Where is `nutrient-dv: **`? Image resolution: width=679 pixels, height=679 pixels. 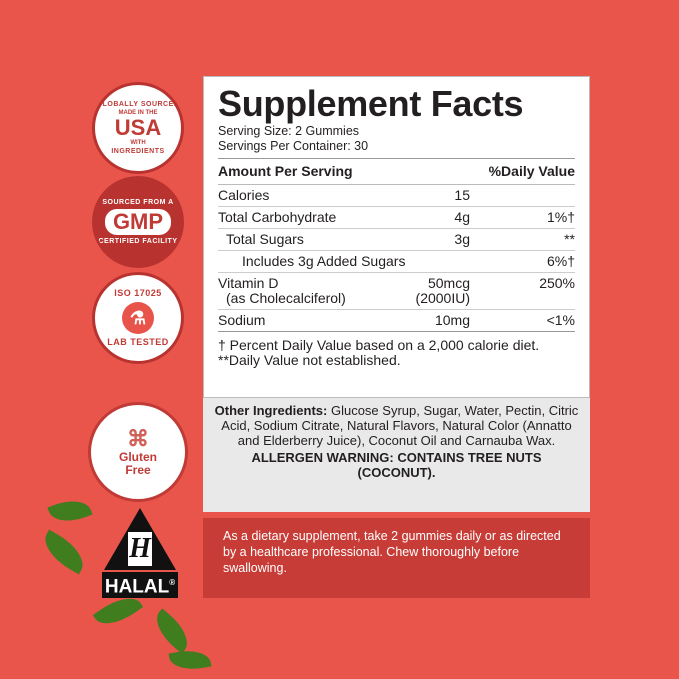
nutrient-dv: ** is located at coordinates (569, 239).